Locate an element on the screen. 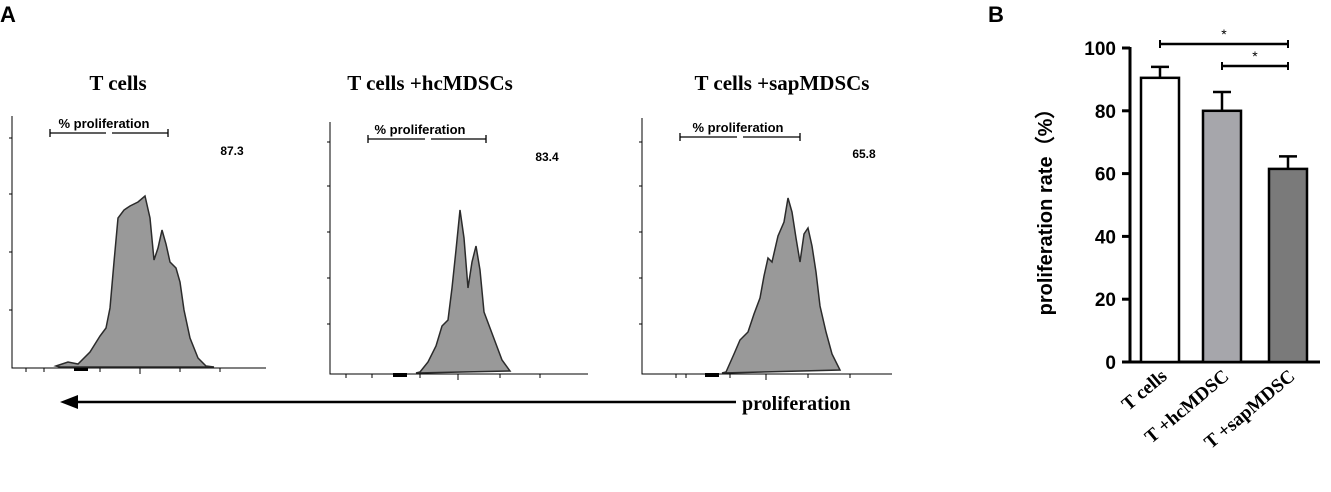  bar-chart-y-ticks: 0 20 40 60 80 100 is located at coordinates (1107, 206).